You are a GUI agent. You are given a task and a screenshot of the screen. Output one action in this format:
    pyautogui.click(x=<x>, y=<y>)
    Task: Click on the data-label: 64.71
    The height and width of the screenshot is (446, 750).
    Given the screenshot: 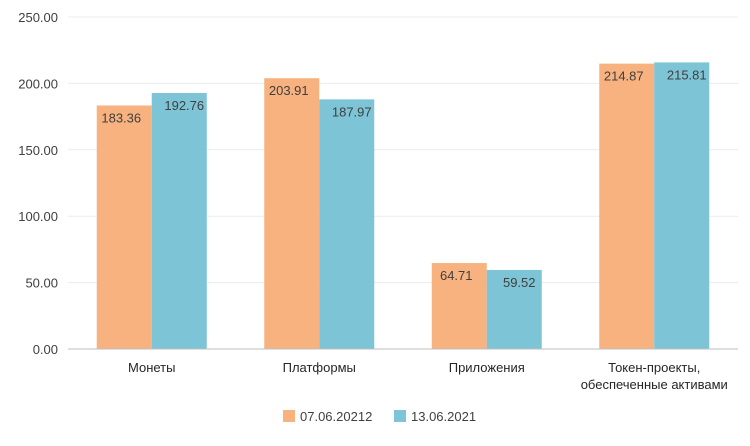 What is the action you would take?
    pyautogui.click(x=456, y=275)
    